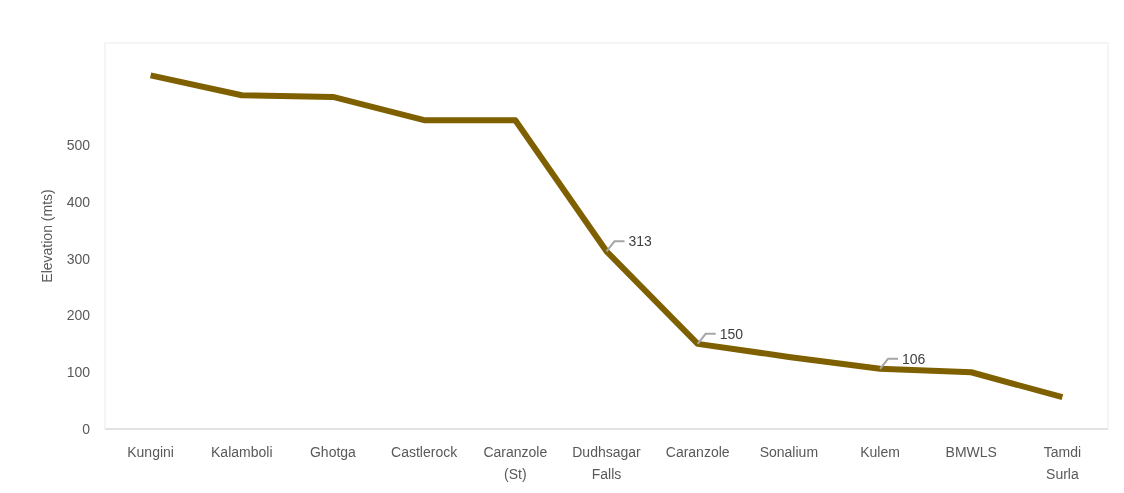  I want to click on y-tick-label: 0, so click(86, 428).